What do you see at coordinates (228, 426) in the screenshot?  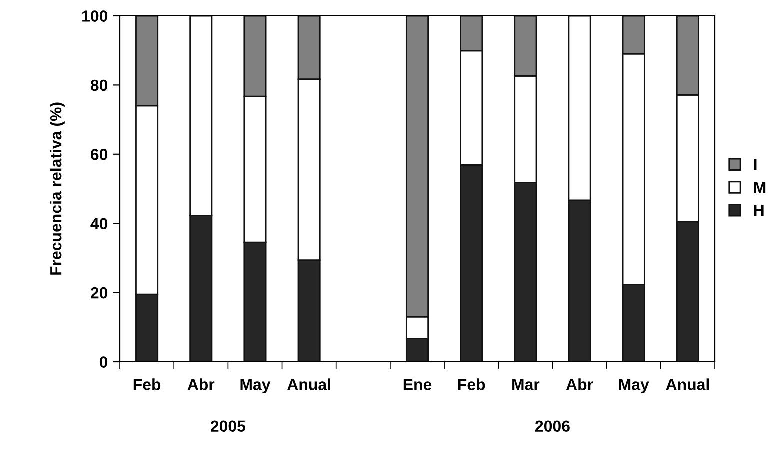 I see `text: 2005` at bounding box center [228, 426].